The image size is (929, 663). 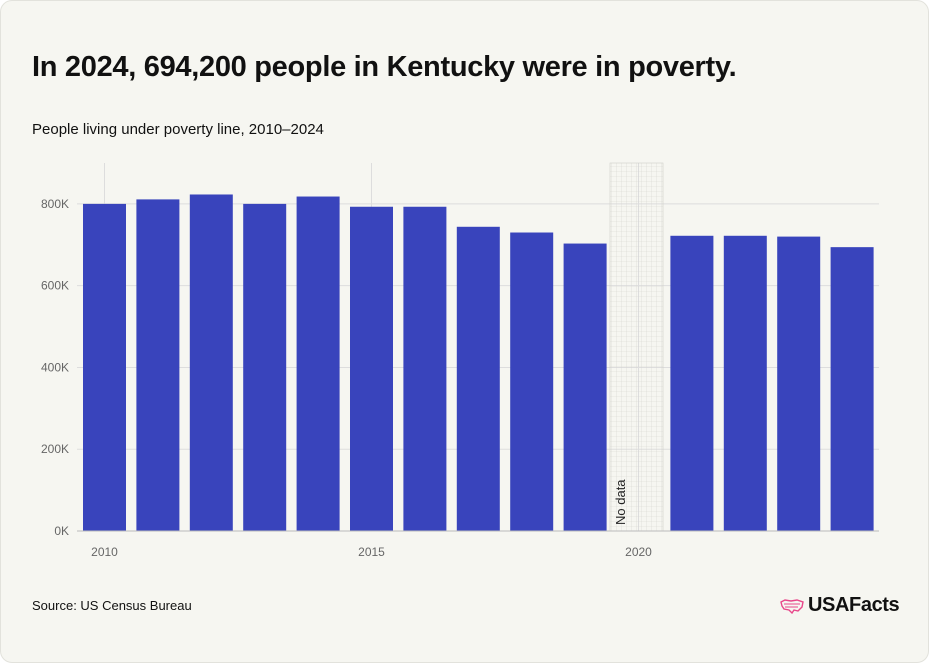 I want to click on bar-2013, so click(x=265, y=367).